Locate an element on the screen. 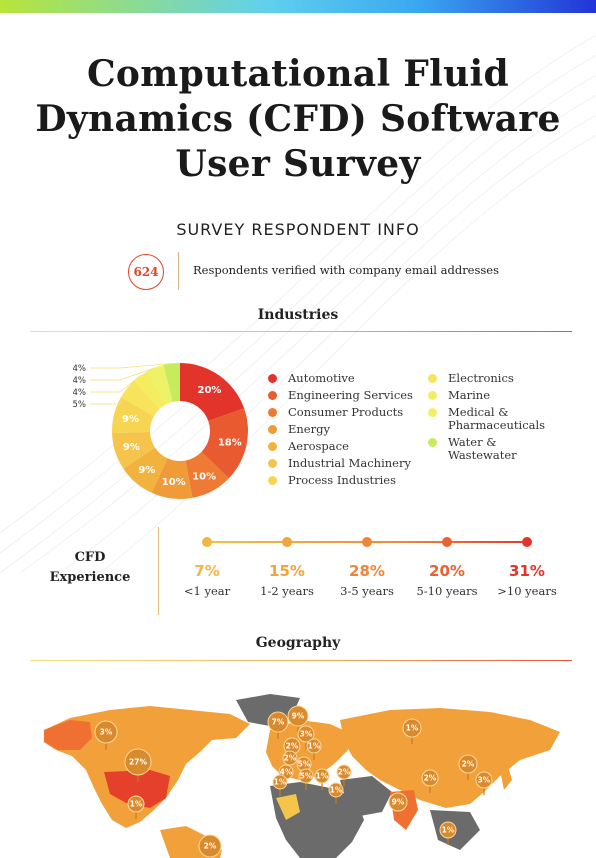 The image size is (596, 858). legend-label: Aerospace is located at coordinates (318, 446).